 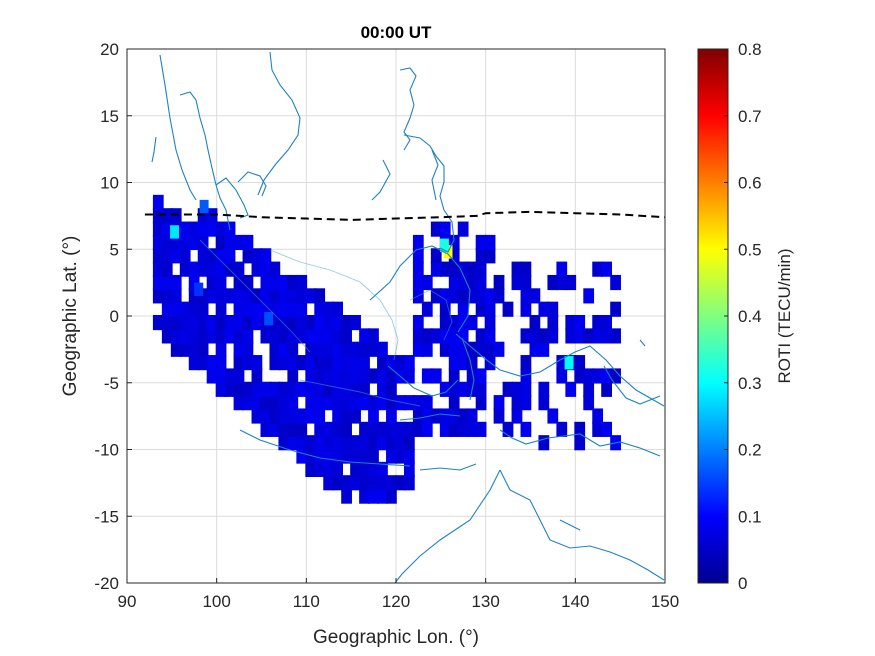 I want to click on colorbar, so click(x=713, y=316).